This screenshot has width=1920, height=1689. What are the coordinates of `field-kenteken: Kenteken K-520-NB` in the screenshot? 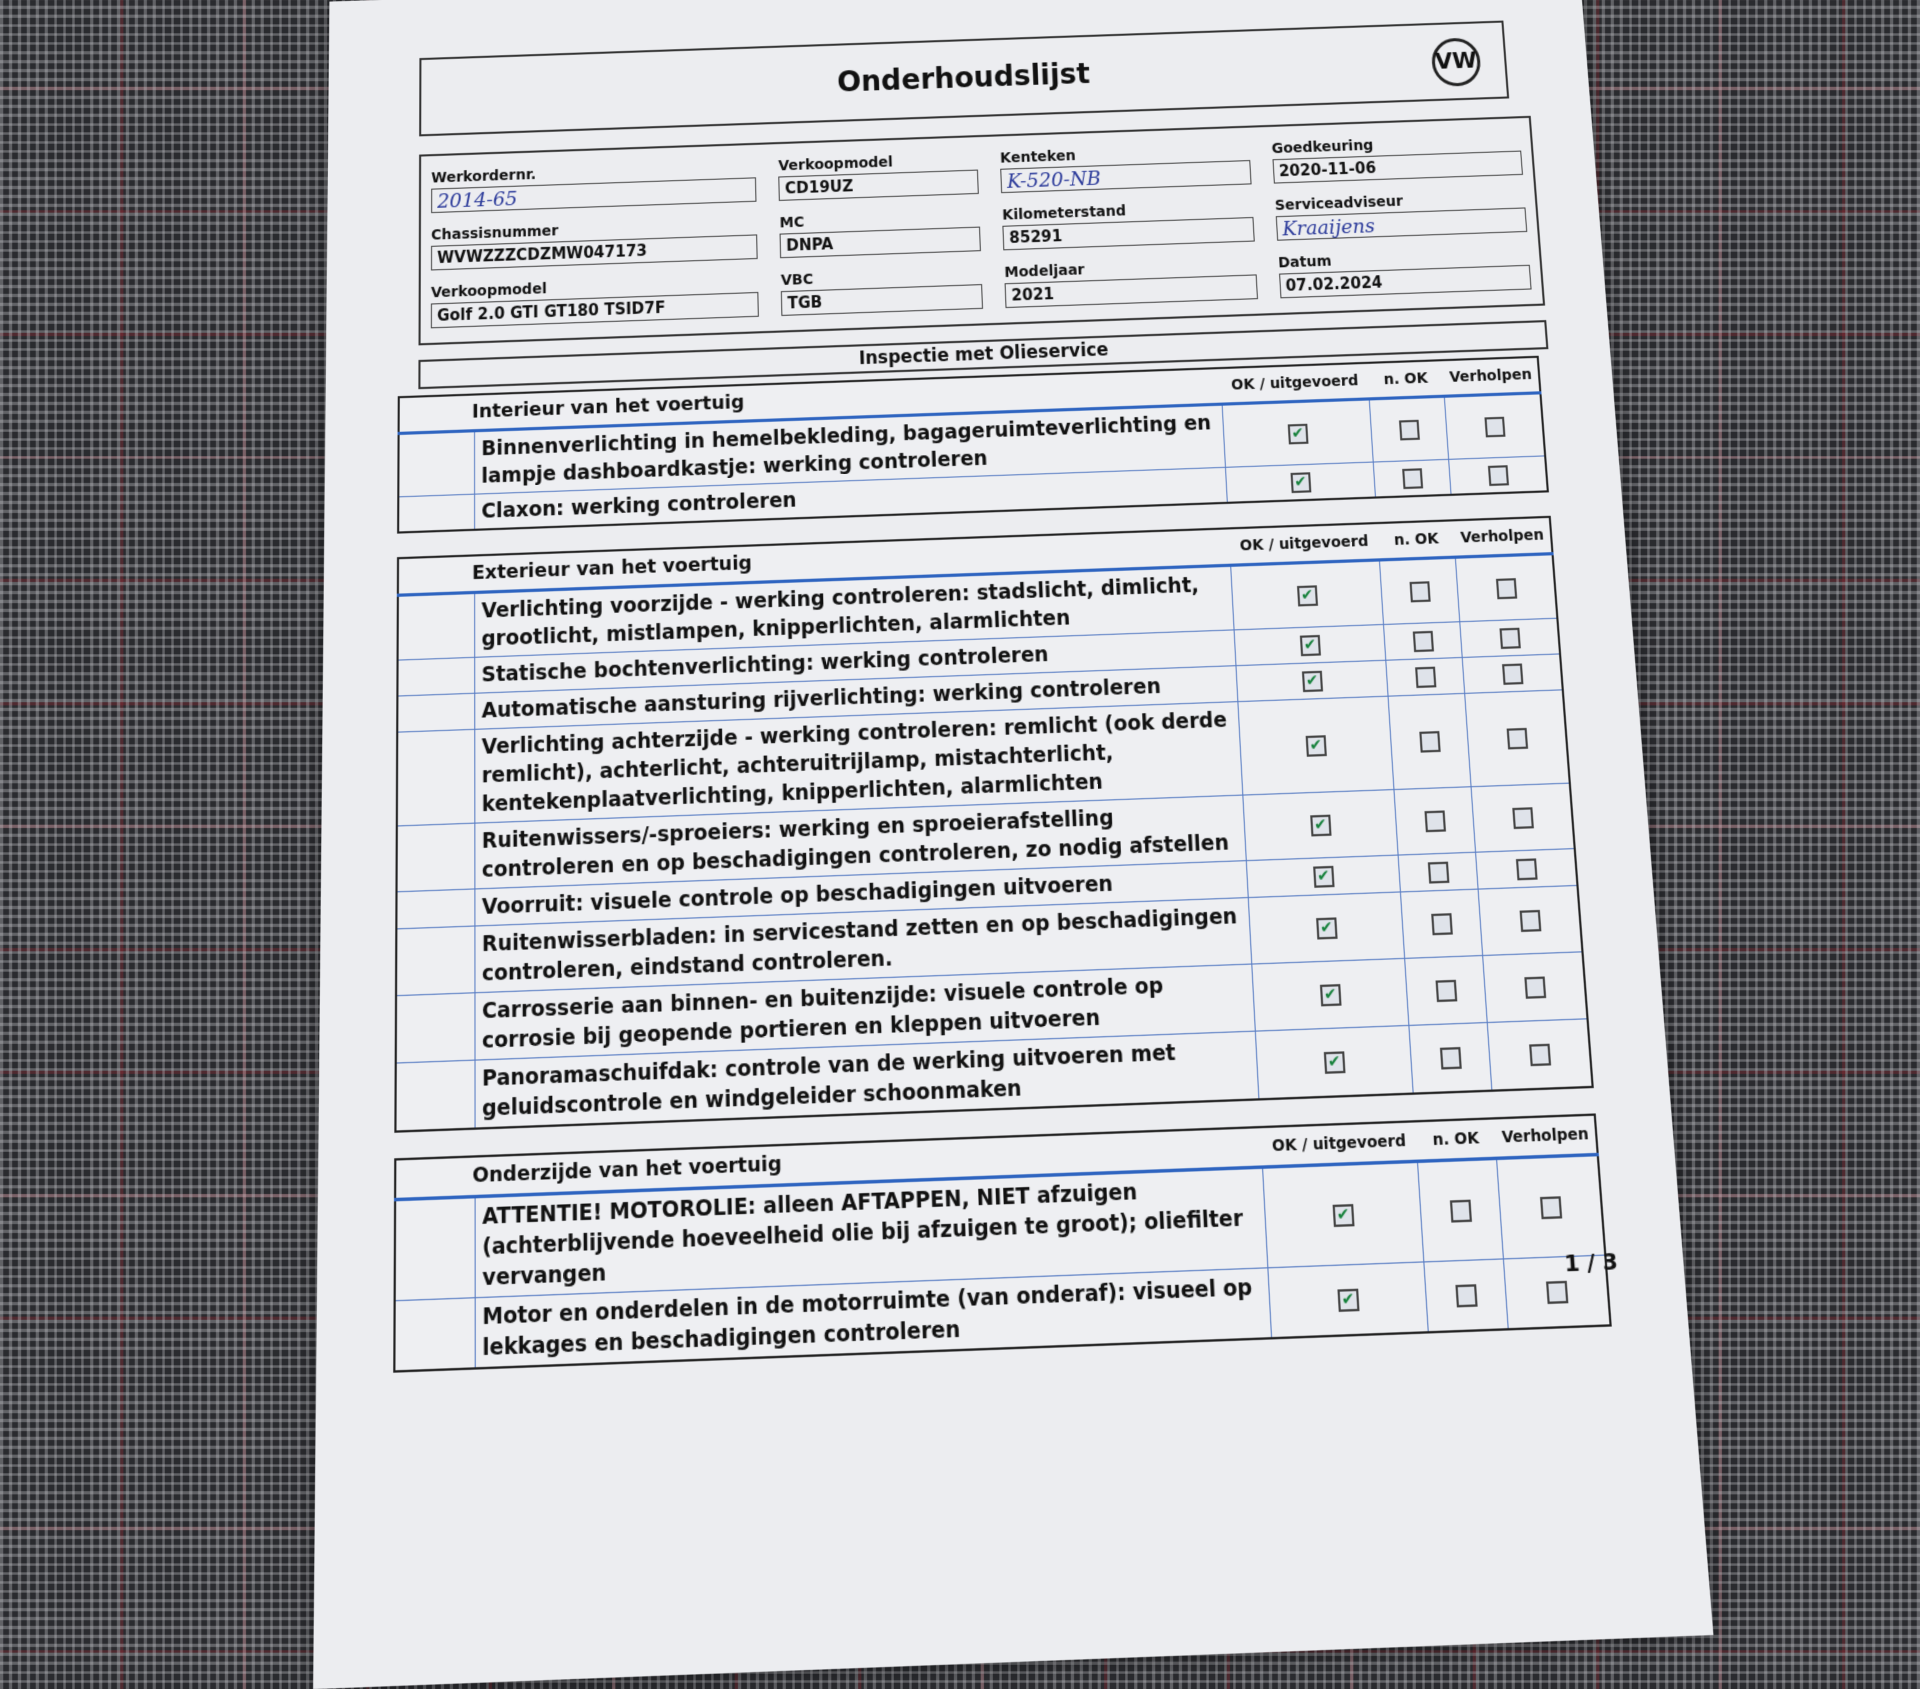 It's located at (1126, 168).